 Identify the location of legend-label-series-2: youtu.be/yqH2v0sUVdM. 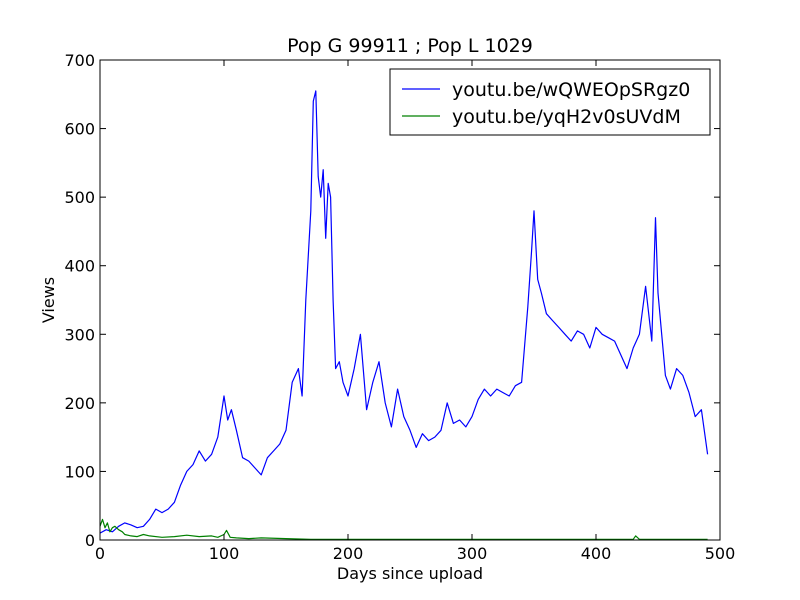
(566, 117).